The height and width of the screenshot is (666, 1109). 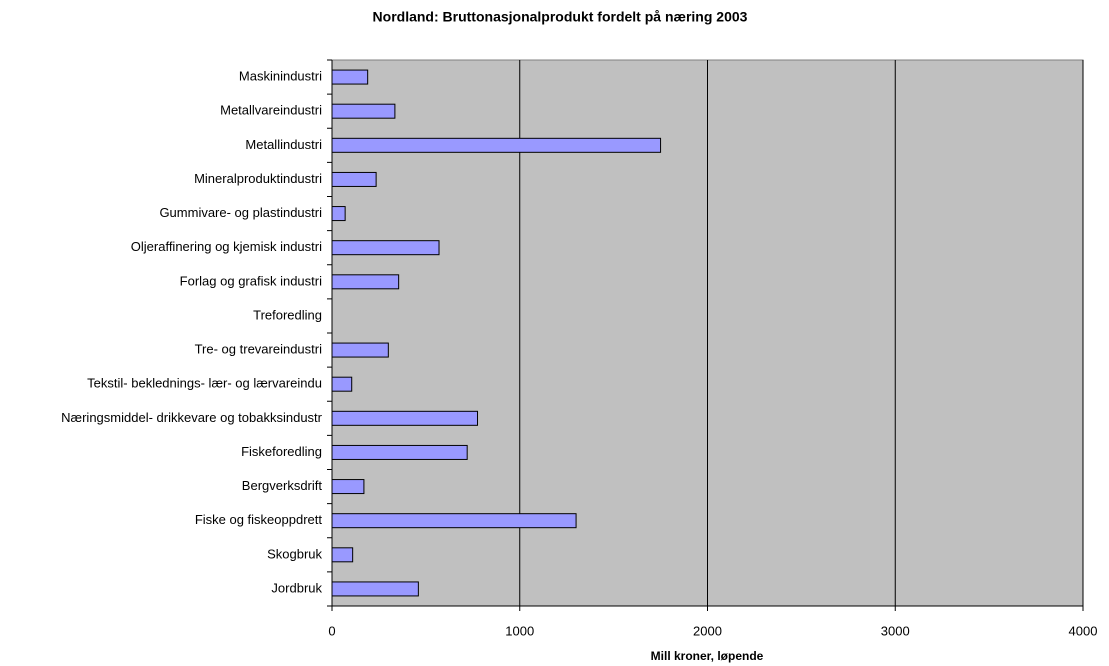 What do you see at coordinates (296, 587) in the screenshot?
I see `y-tick-label: Jordbruk` at bounding box center [296, 587].